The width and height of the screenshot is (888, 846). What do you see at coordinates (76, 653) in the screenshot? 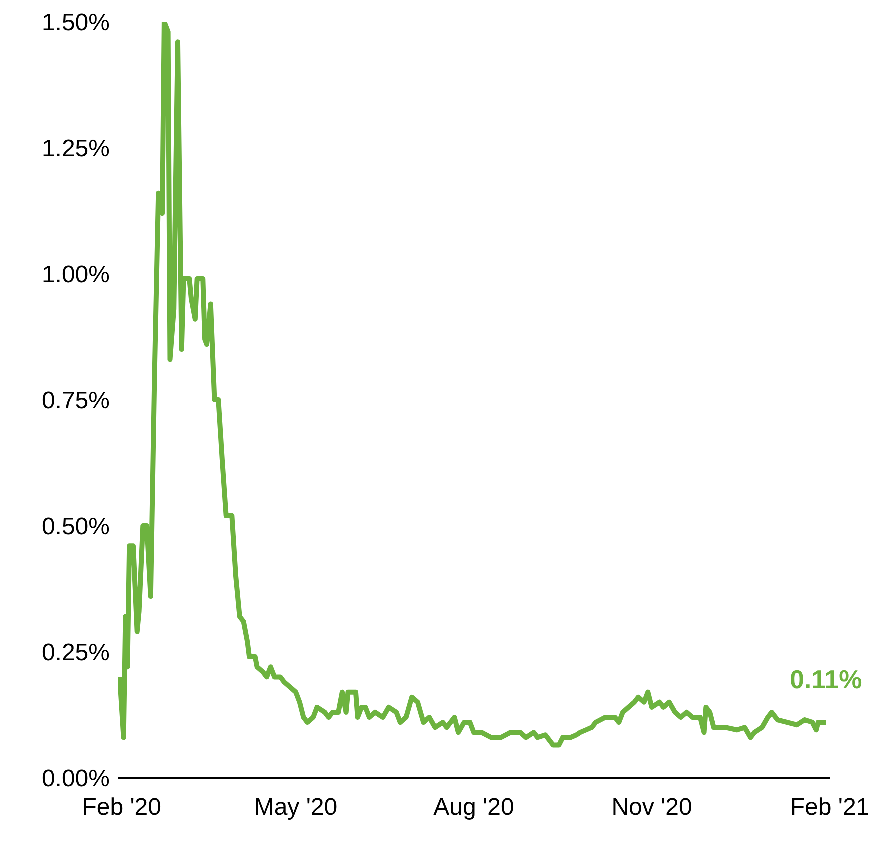
I see `y-tick-label: 0.25%` at bounding box center [76, 653].